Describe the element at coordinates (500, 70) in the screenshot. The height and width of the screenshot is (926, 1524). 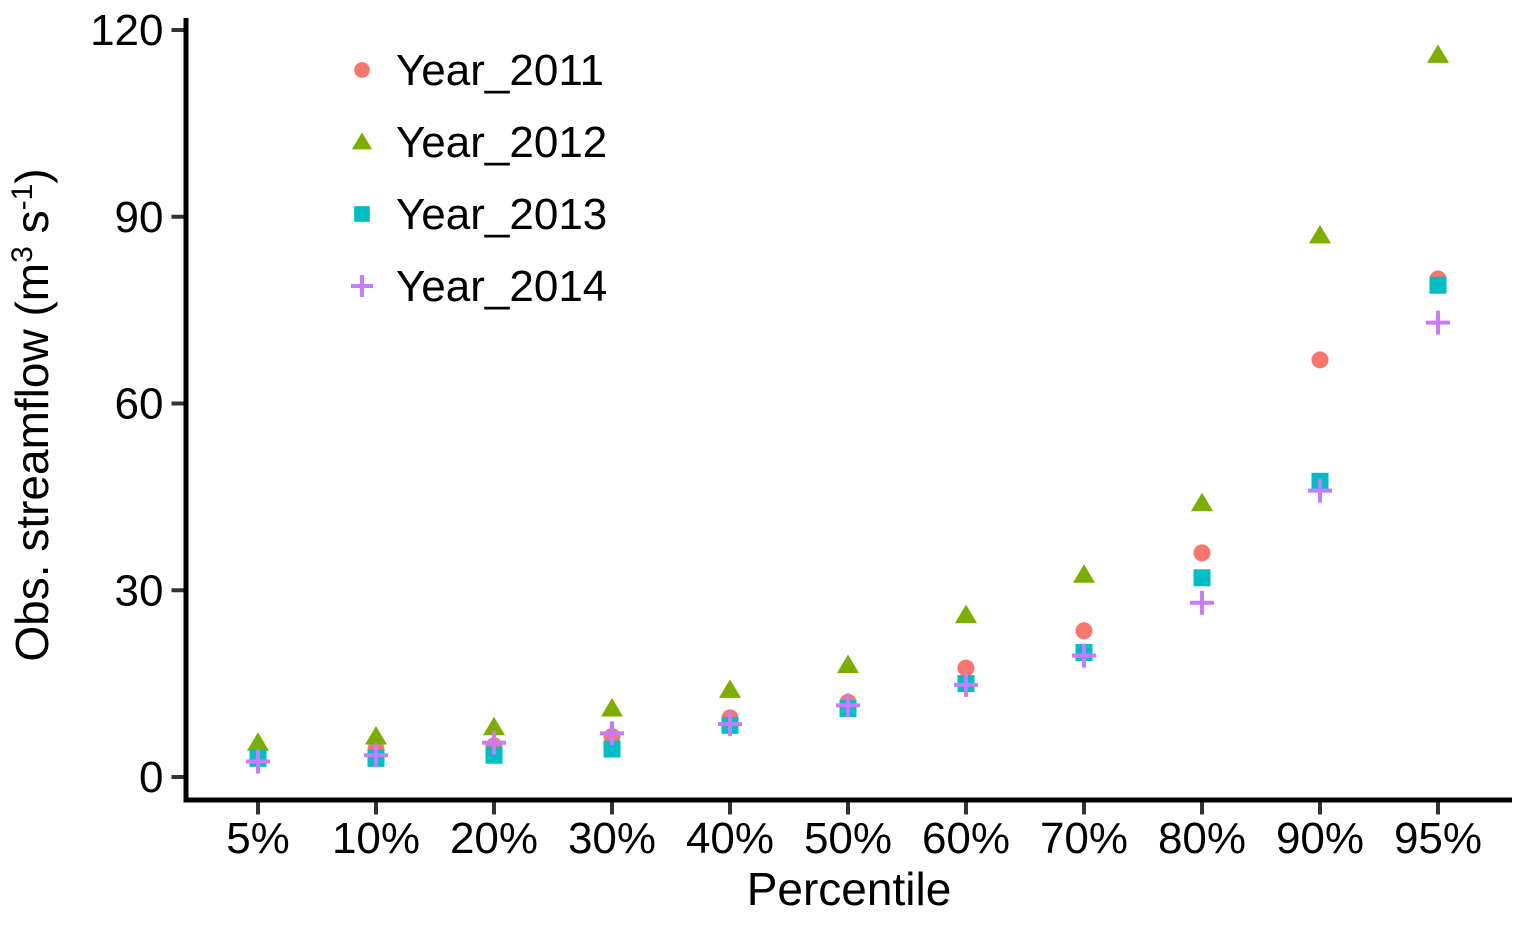
I see `legend-label-year_2011: Year_2011` at that location.